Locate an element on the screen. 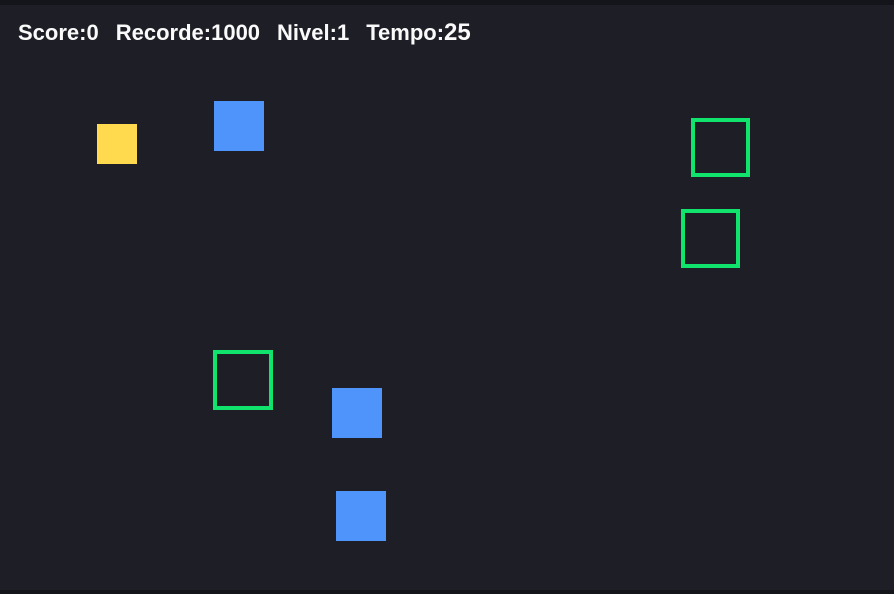 The width and height of the screenshot is (894, 594). hud-recorde: Recorde: 1000 is located at coordinates (188, 32).